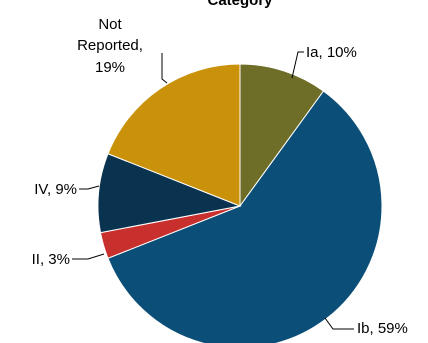  I want to click on slice-label-iv: IV, 9%, so click(55, 189).